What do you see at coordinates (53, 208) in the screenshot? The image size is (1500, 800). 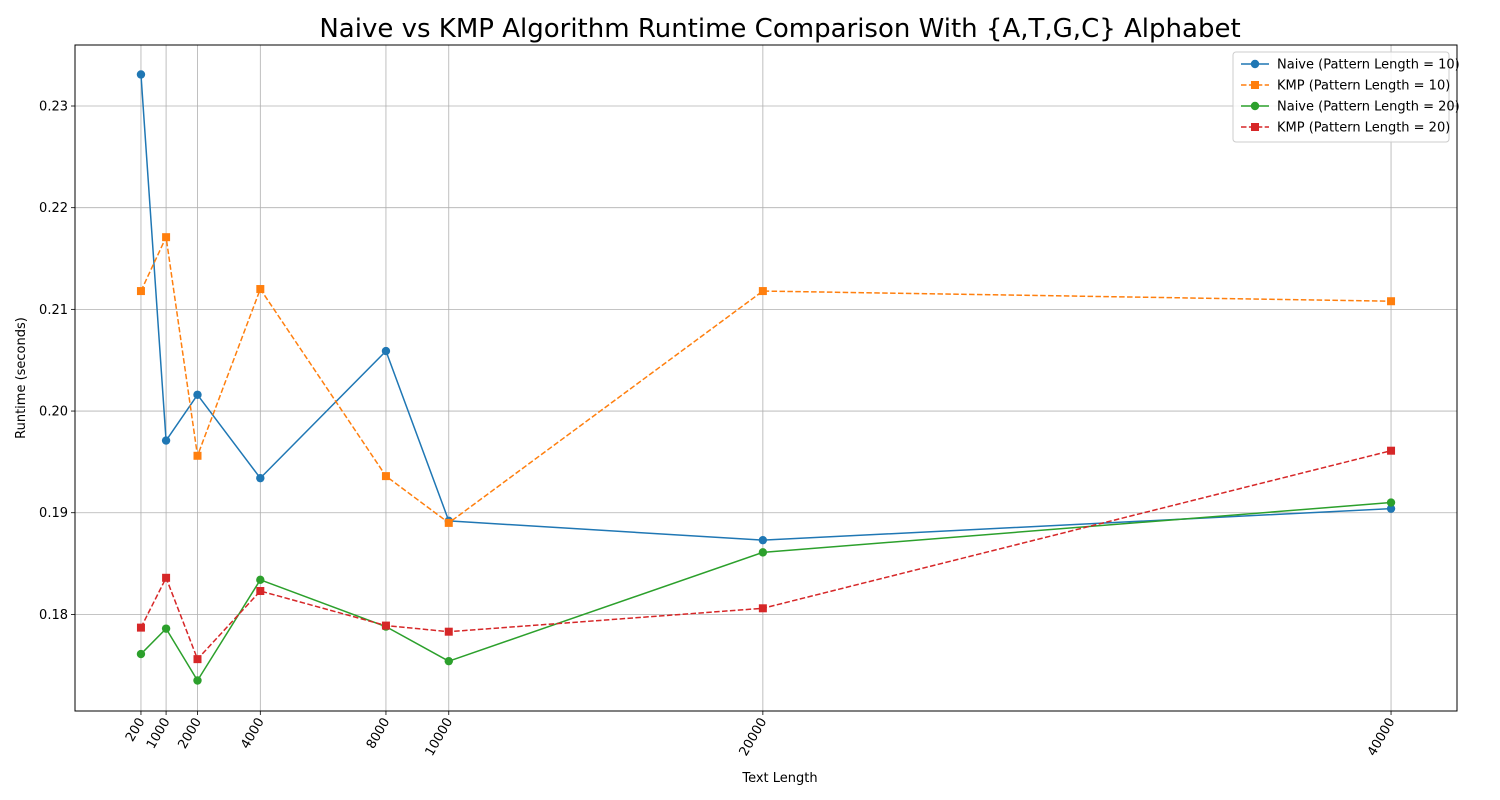 I see `y-tick-label: 0.22` at bounding box center [53, 208].